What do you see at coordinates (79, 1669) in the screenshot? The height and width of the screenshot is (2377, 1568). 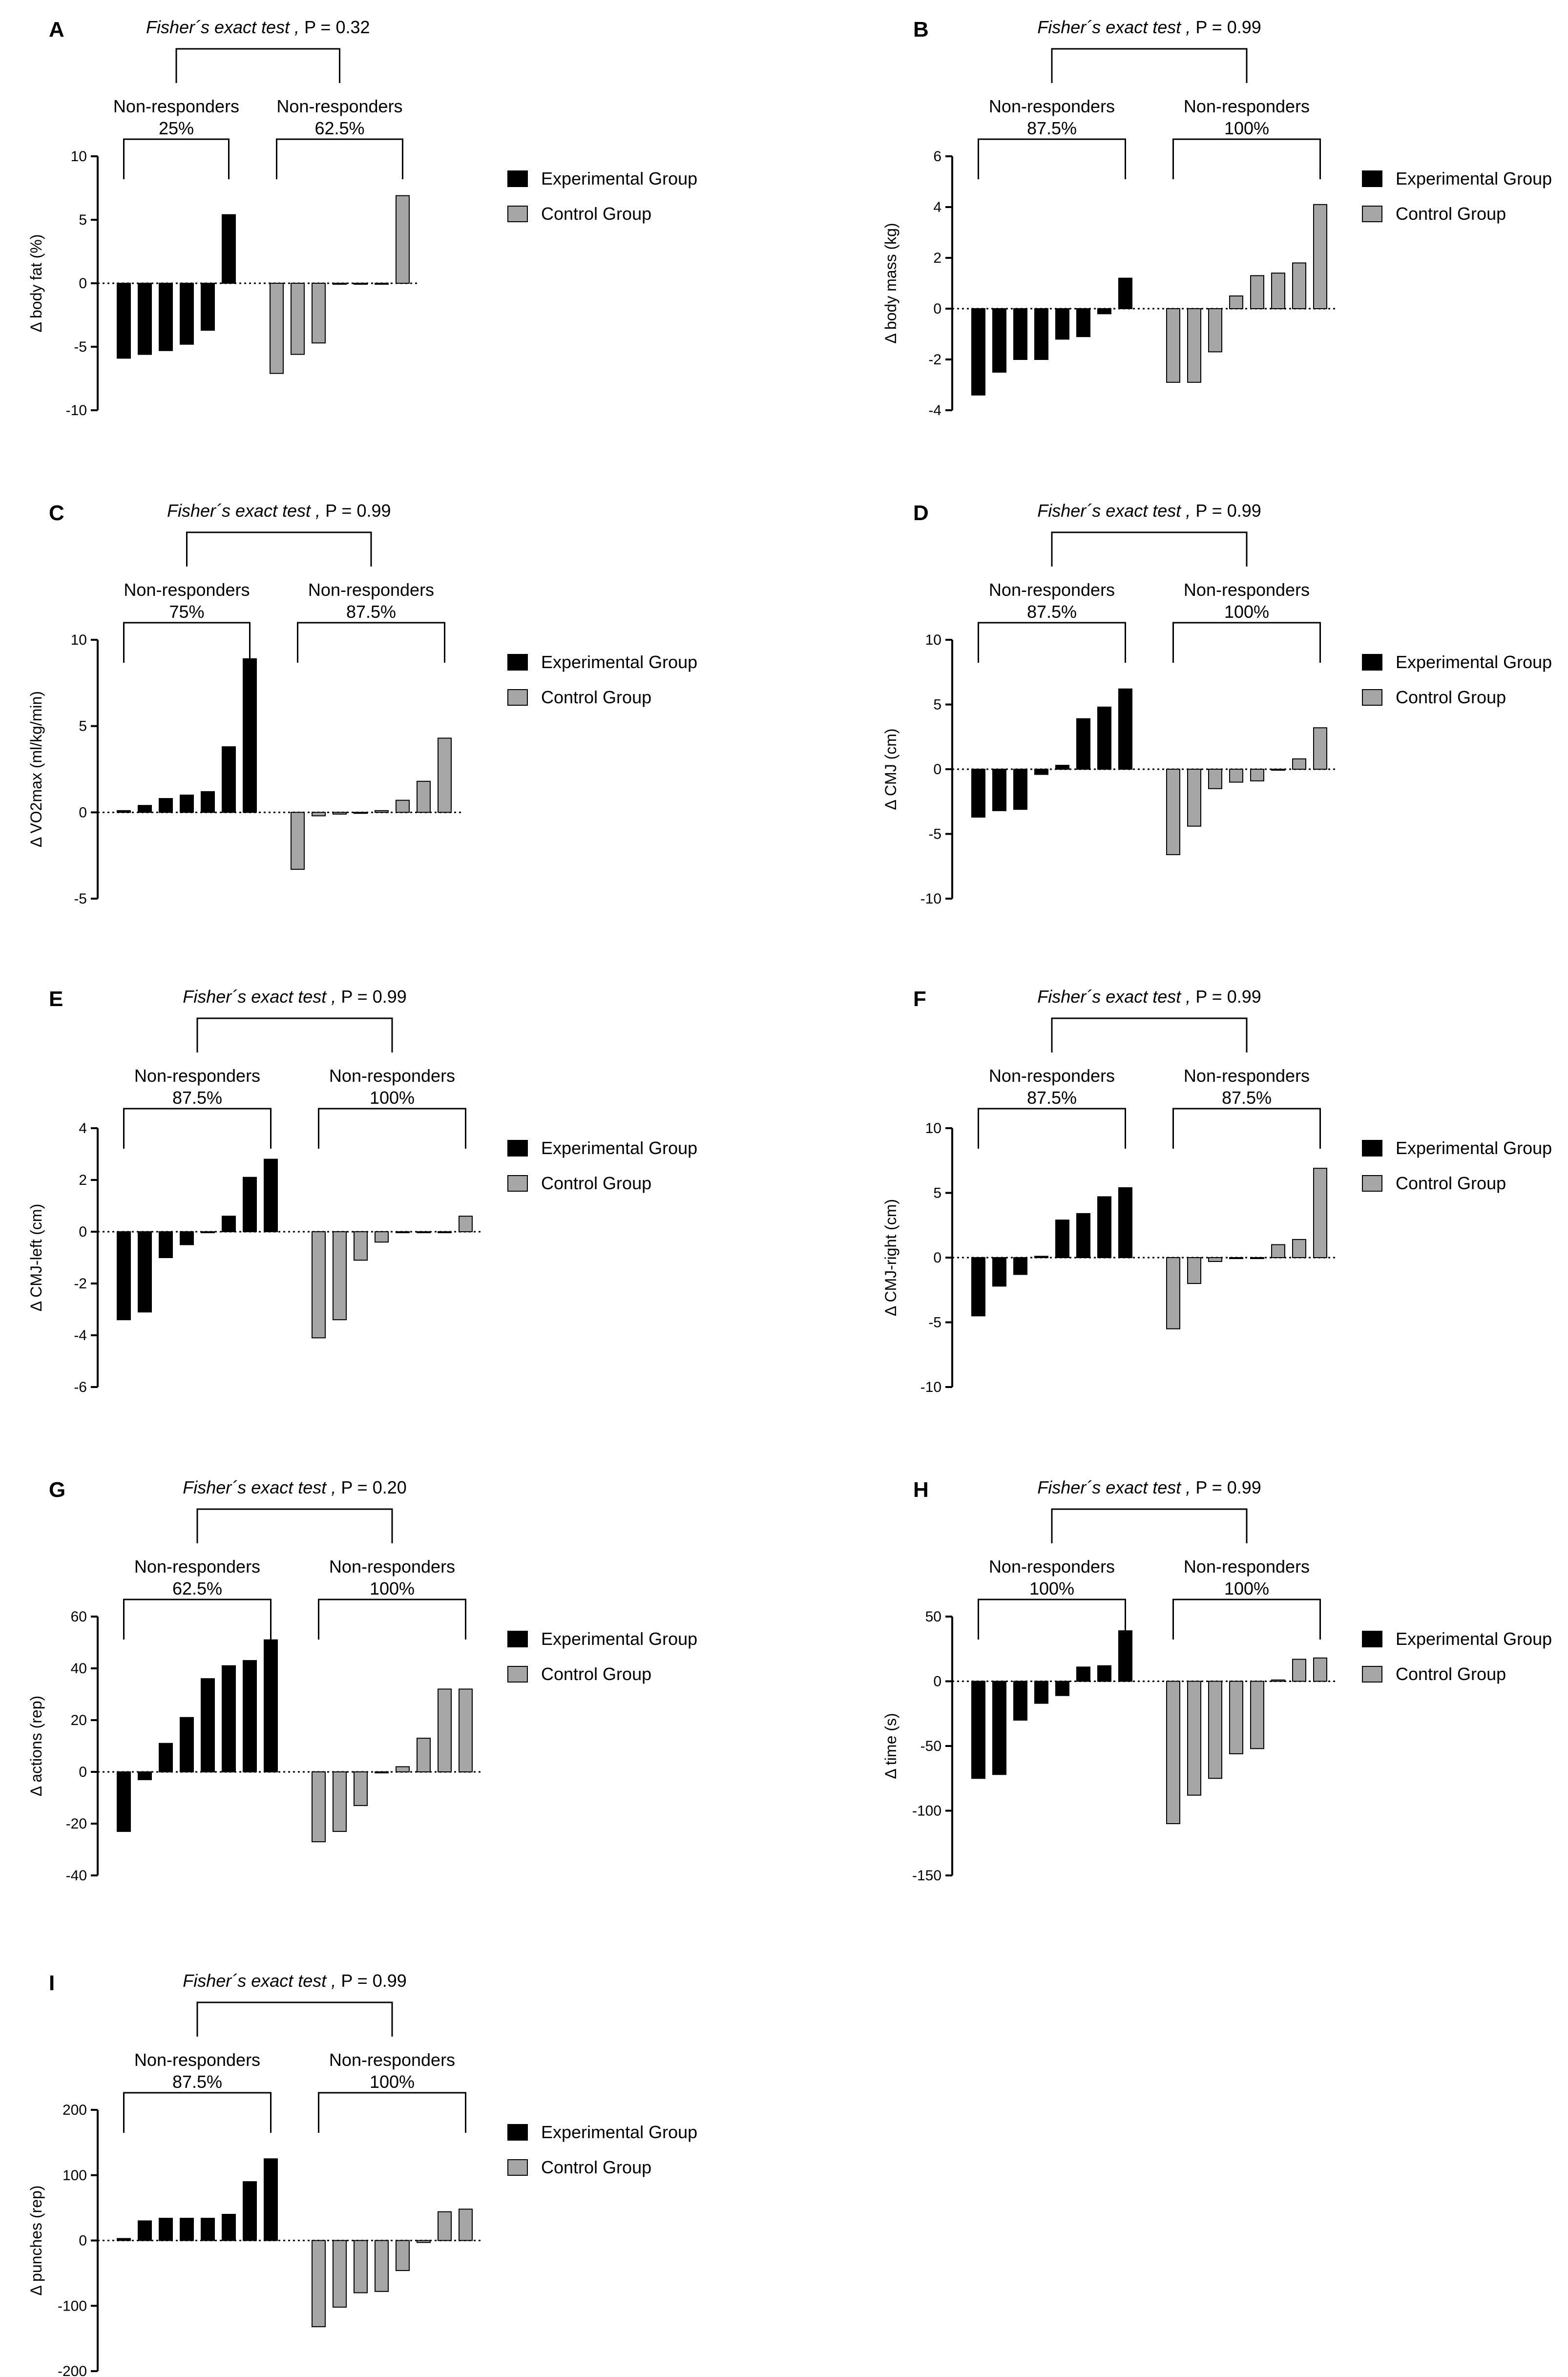 I see `y-tick-label: 40` at bounding box center [79, 1669].